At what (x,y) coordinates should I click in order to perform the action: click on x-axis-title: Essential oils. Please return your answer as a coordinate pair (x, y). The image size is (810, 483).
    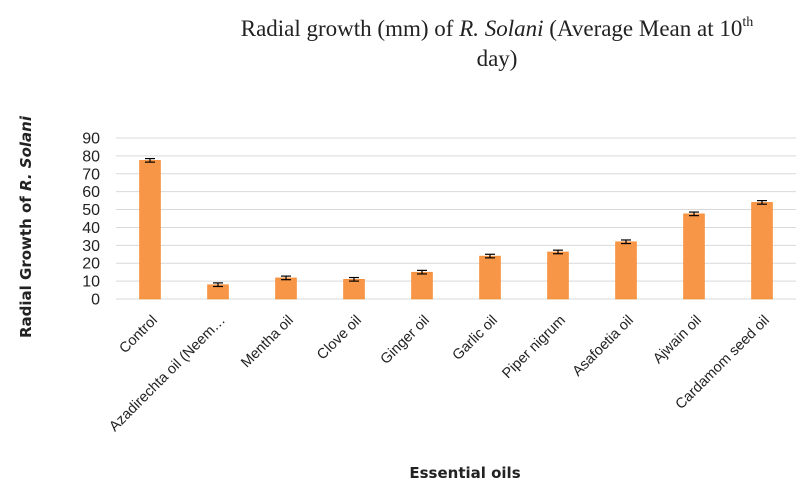
    Looking at the image, I should click on (464, 473).